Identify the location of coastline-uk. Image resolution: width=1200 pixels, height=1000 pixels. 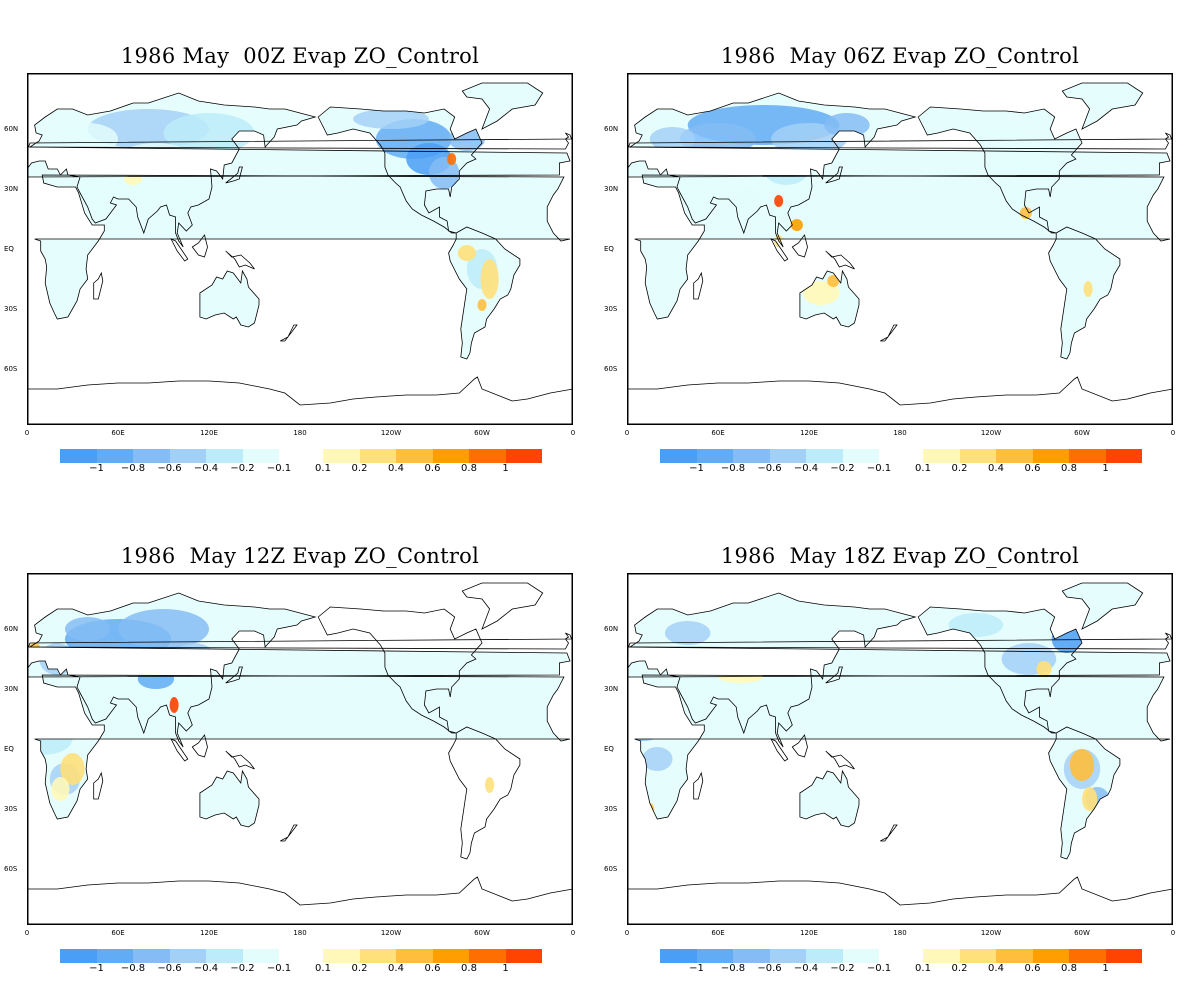
(300, 141).